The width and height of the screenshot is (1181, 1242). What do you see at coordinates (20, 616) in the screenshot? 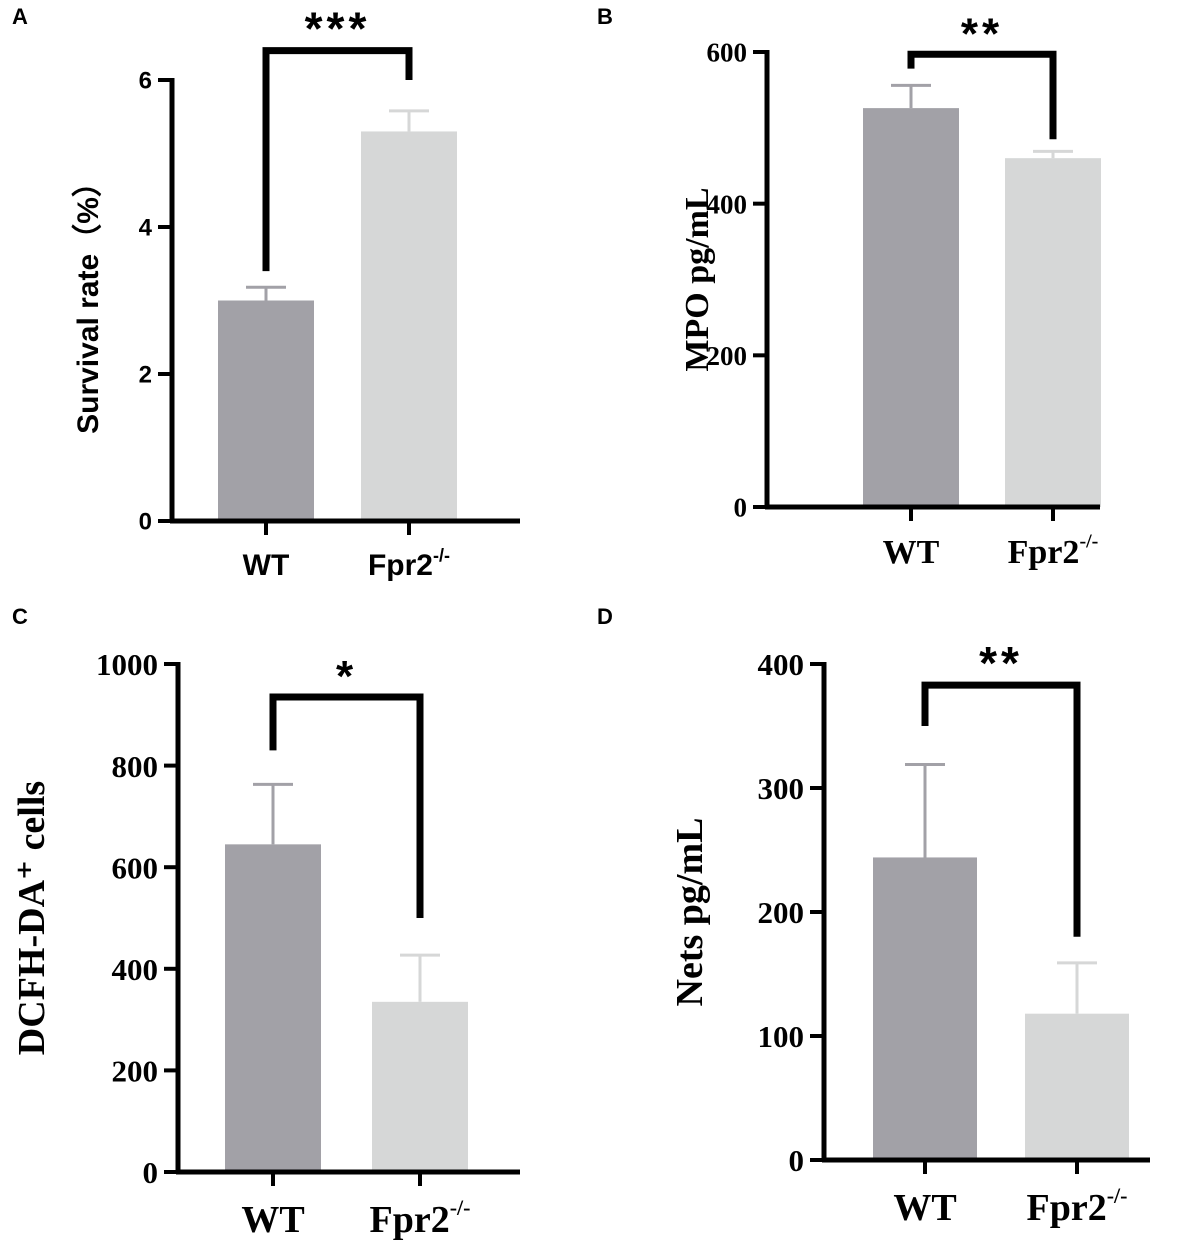
I see `panel-letter: C` at bounding box center [20, 616].